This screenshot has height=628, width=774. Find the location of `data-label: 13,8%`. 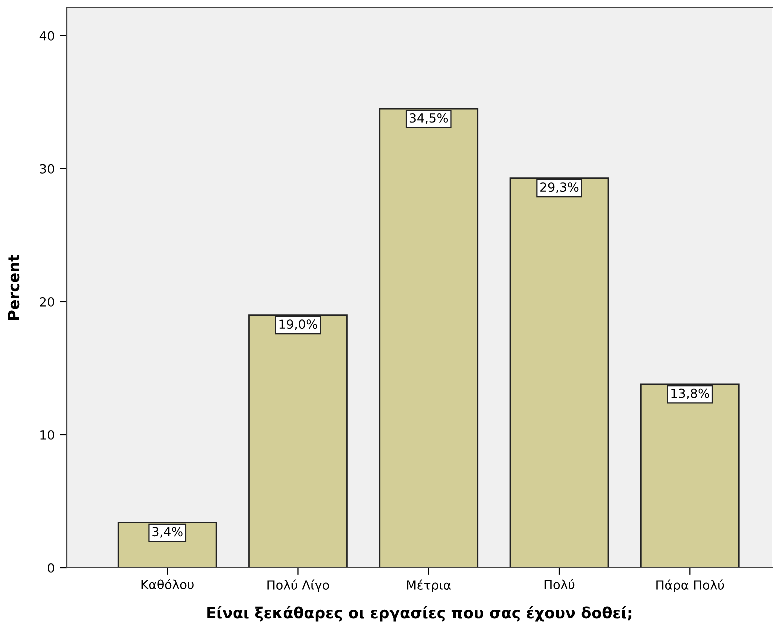

data-label: 13,8% is located at coordinates (691, 394).